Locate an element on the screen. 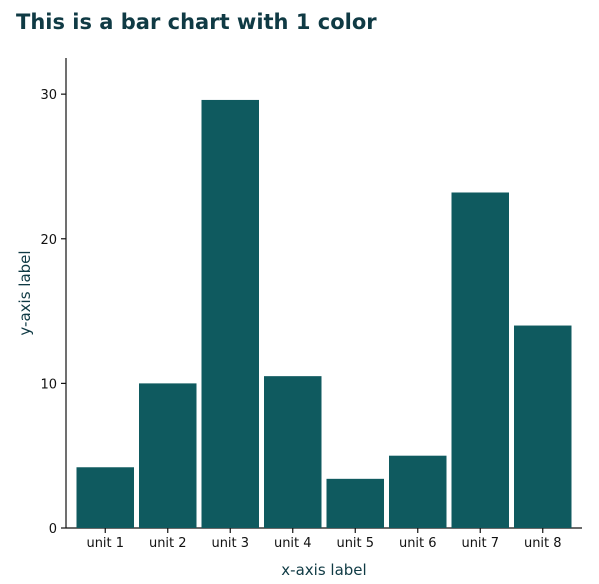  x-tick-label: unit 7 is located at coordinates (480, 543).